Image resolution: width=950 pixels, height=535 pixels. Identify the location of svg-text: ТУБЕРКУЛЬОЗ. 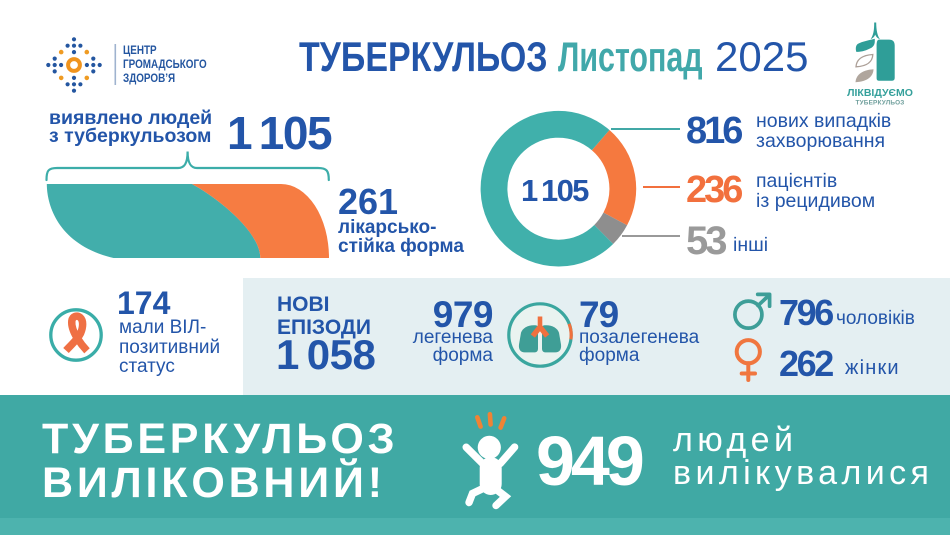
(880, 103).